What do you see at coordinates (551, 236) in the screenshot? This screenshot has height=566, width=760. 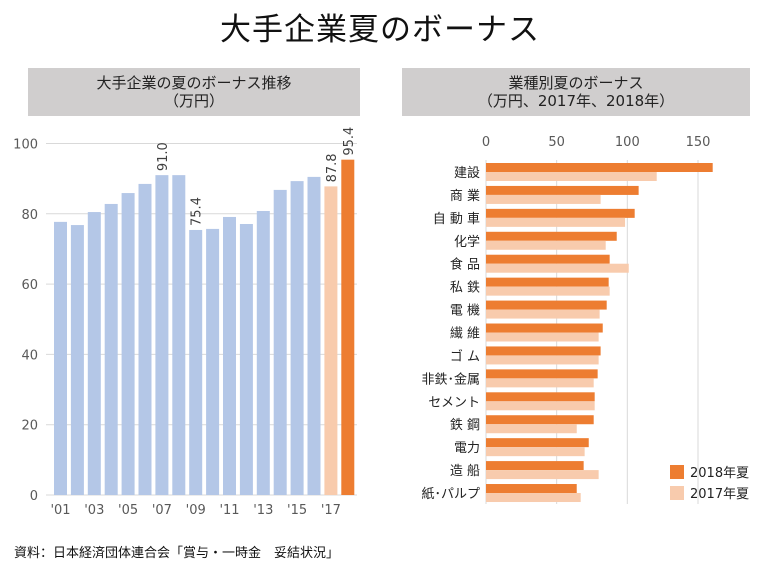 I see `bar-2018年夏-化学` at bounding box center [551, 236].